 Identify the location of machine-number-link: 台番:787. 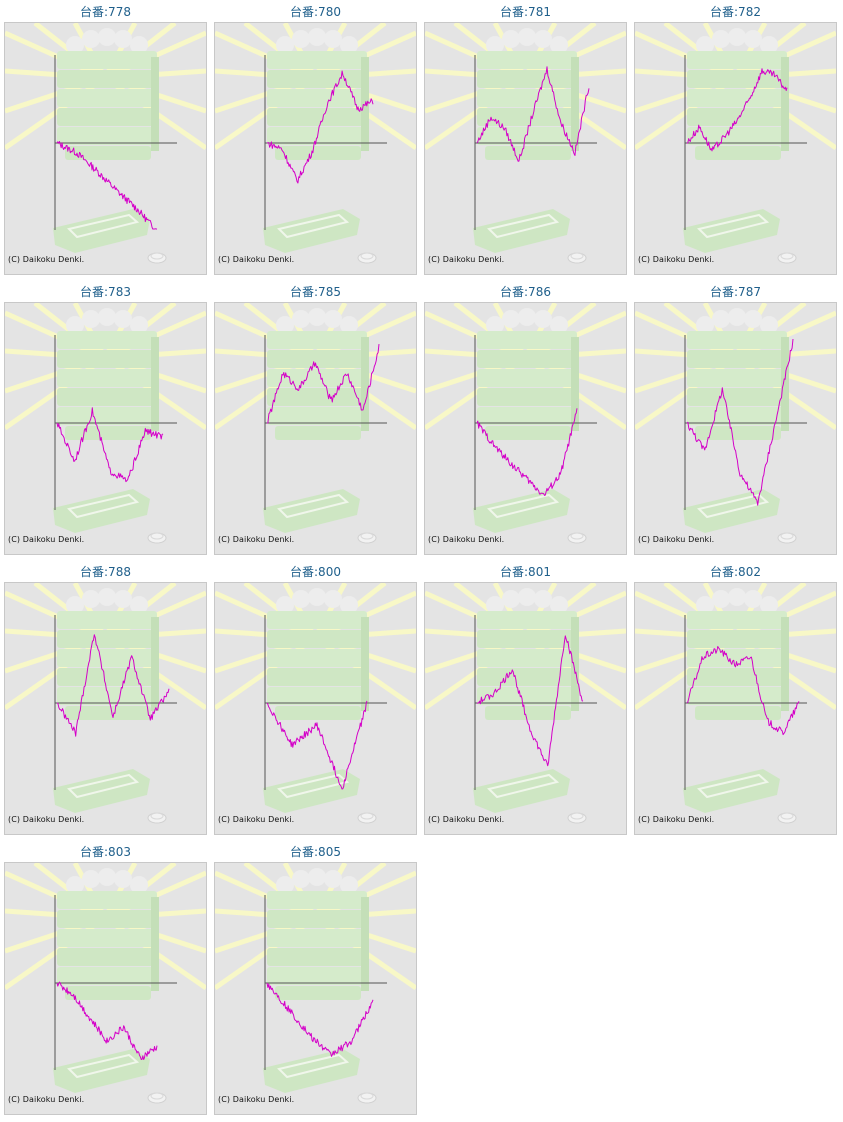
(735, 292).